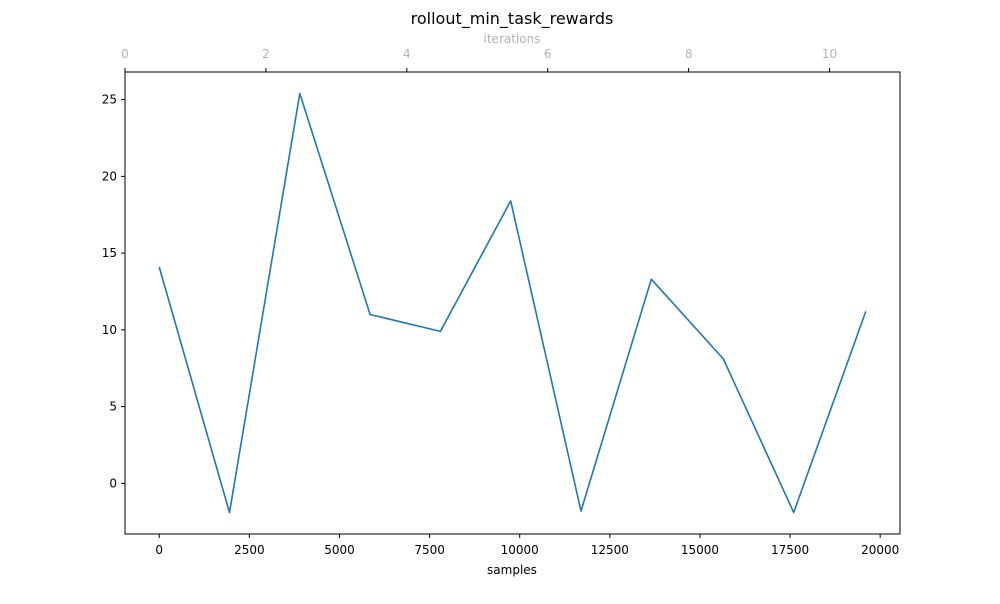 The width and height of the screenshot is (1000, 604). What do you see at coordinates (790, 550) in the screenshot?
I see `x-tick-label: 17500` at bounding box center [790, 550].